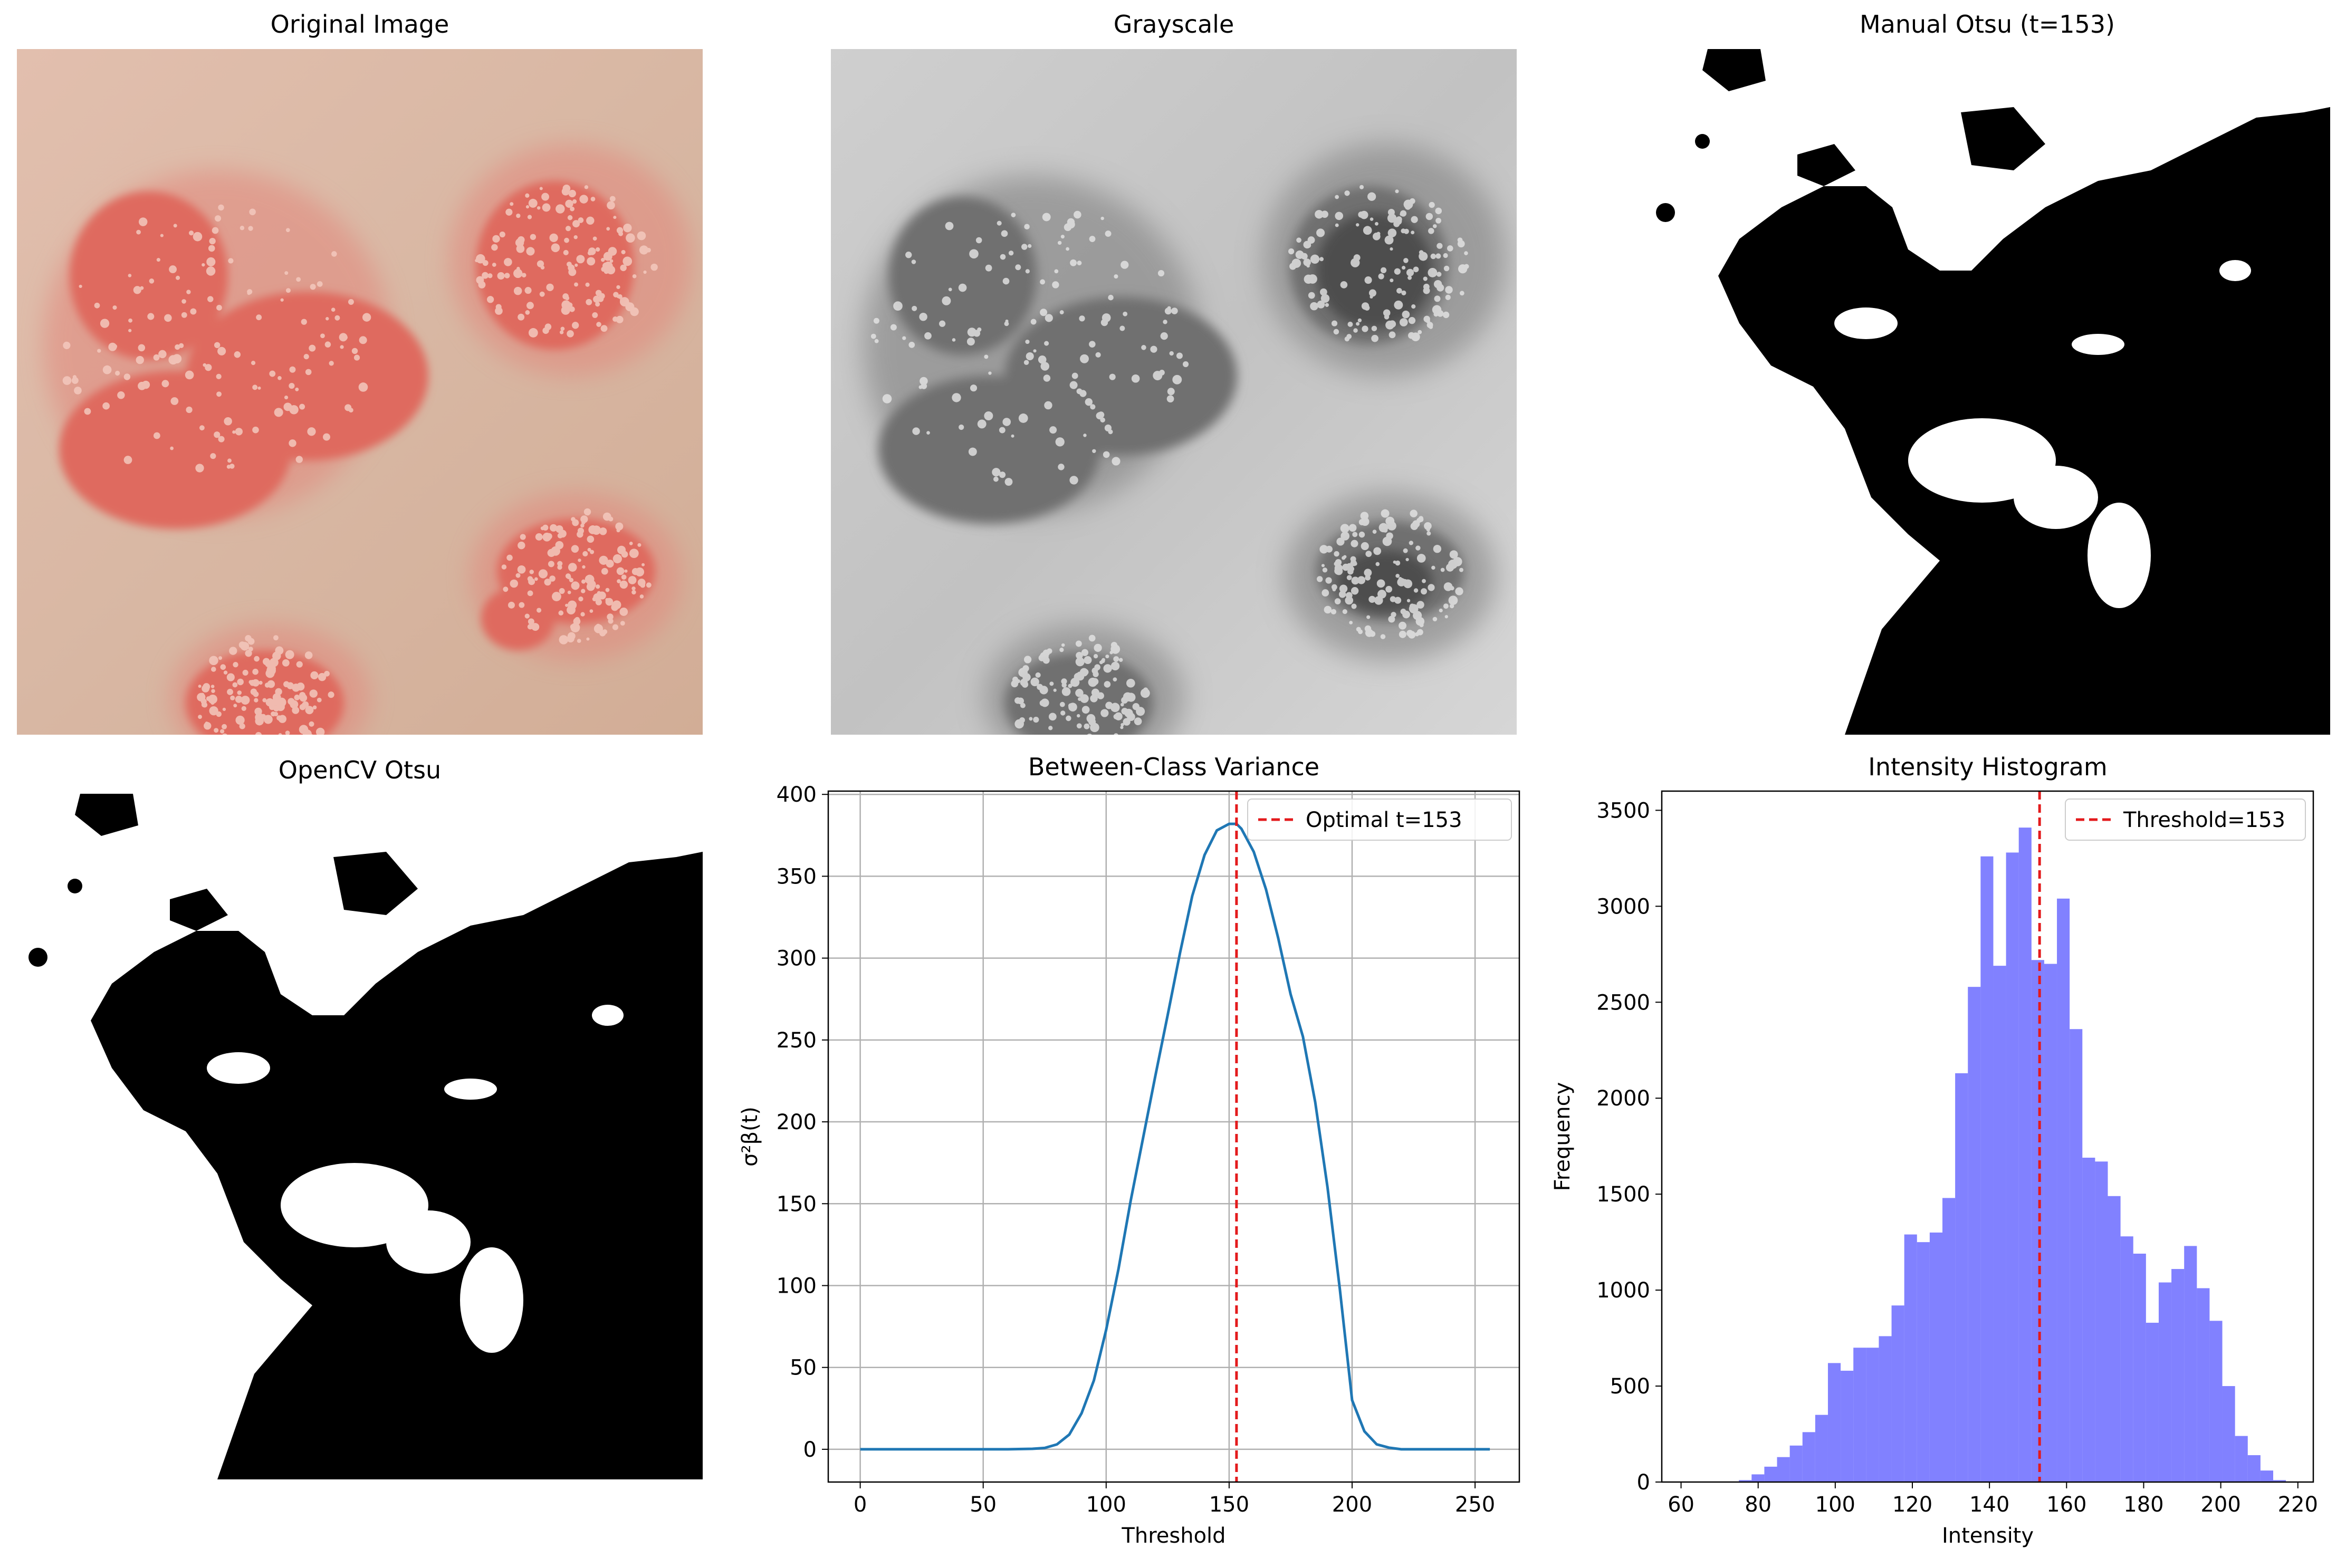  What do you see at coordinates (1173, 1536) in the screenshot?
I see `x-axis-label: Threshold` at bounding box center [1173, 1536].